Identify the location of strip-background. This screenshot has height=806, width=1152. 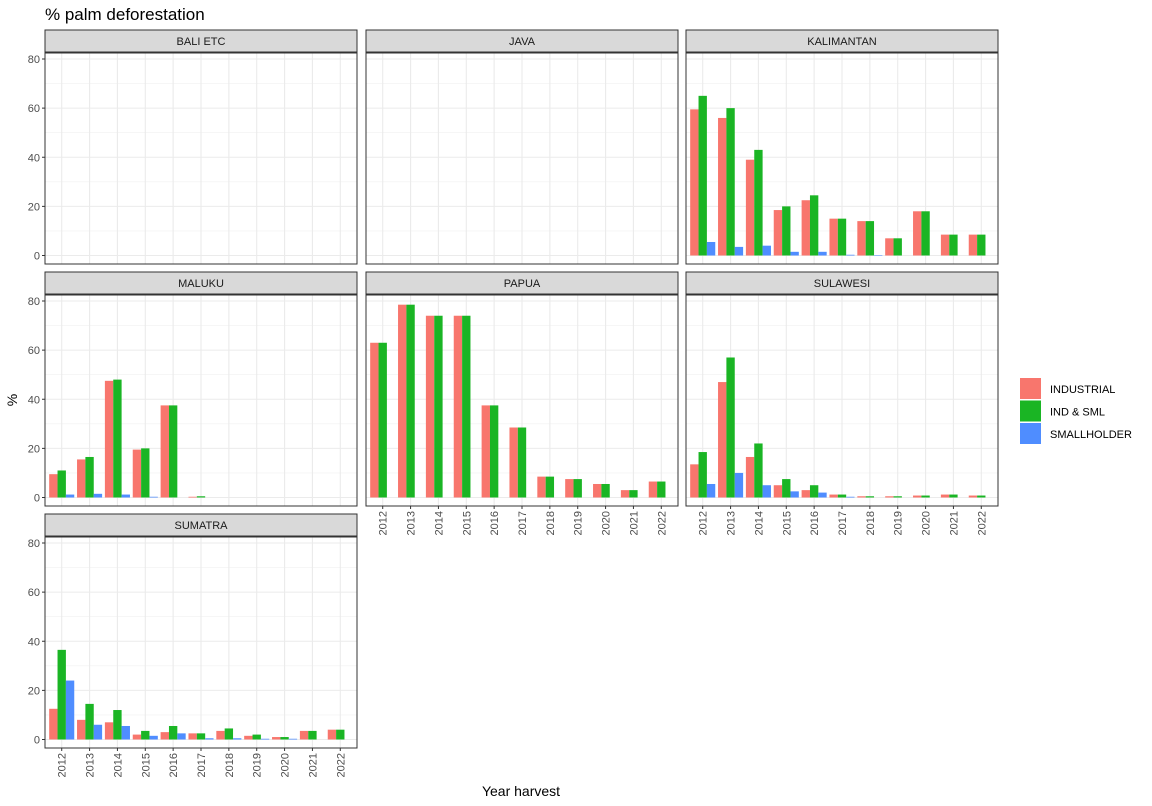
(201, 525).